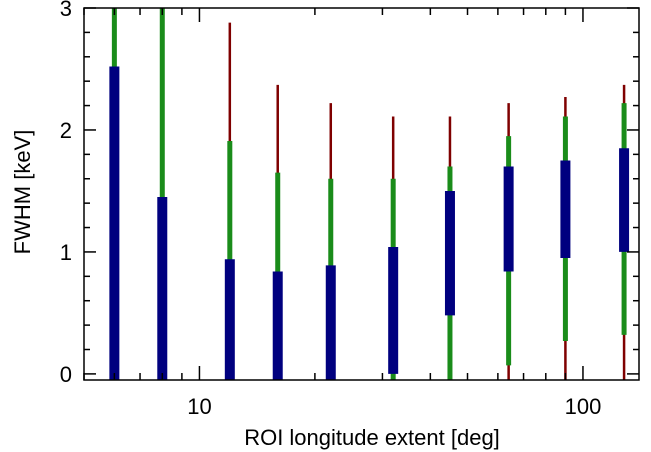 The image size is (651, 452). What do you see at coordinates (199, 406) in the screenshot?
I see `x-tick-label-0: 10` at bounding box center [199, 406].